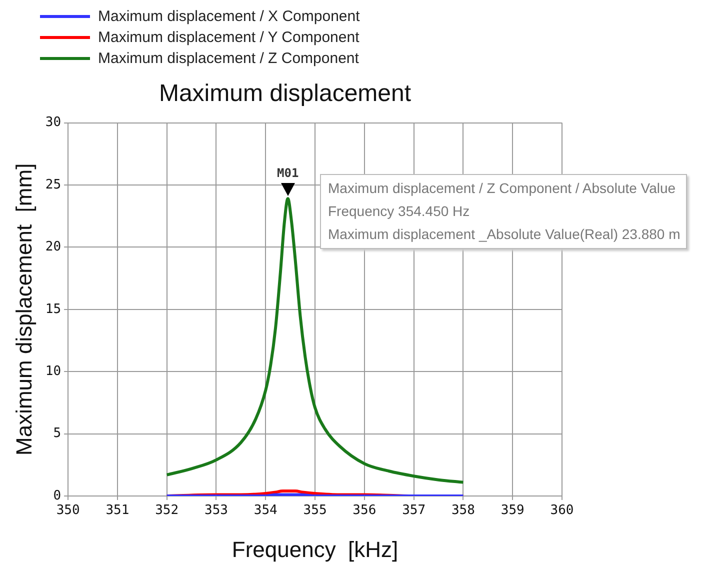 This screenshot has height=574, width=708. I want to click on y-tick-label: 30, so click(53, 122).